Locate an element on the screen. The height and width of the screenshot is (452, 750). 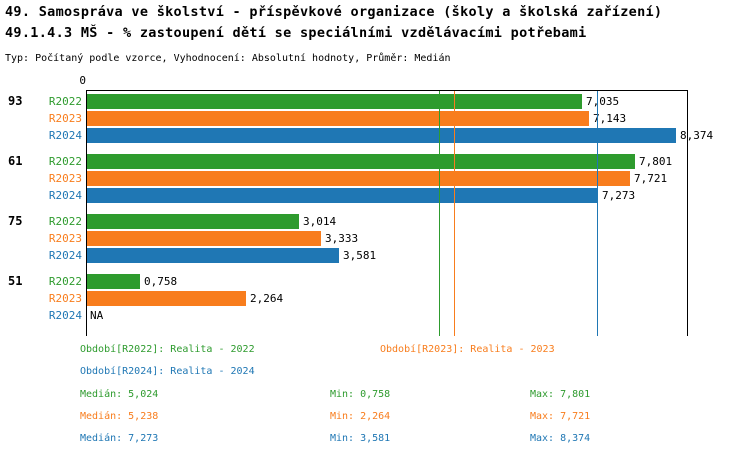
group-label-61: 61 is located at coordinates (15, 161).